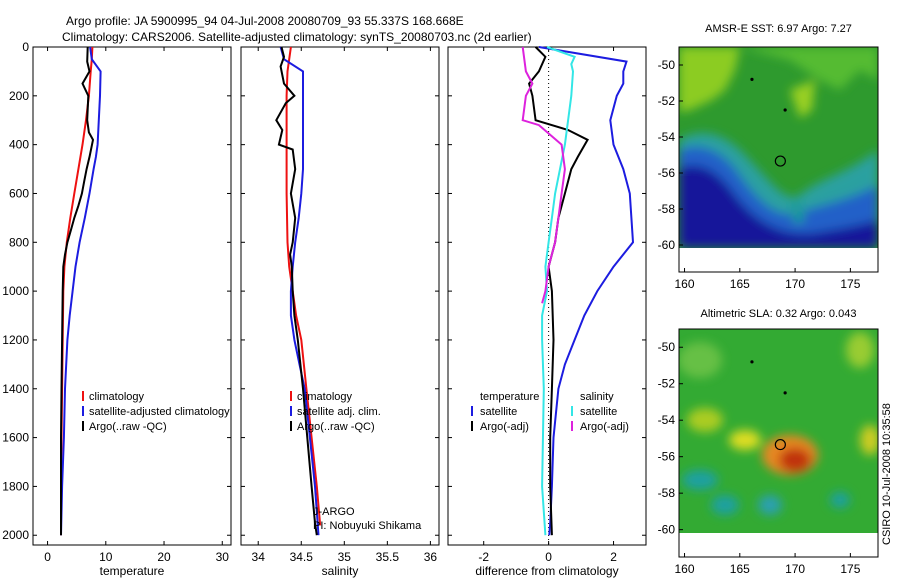  I want to click on y-tick-label: 2000, so click(15, 535).